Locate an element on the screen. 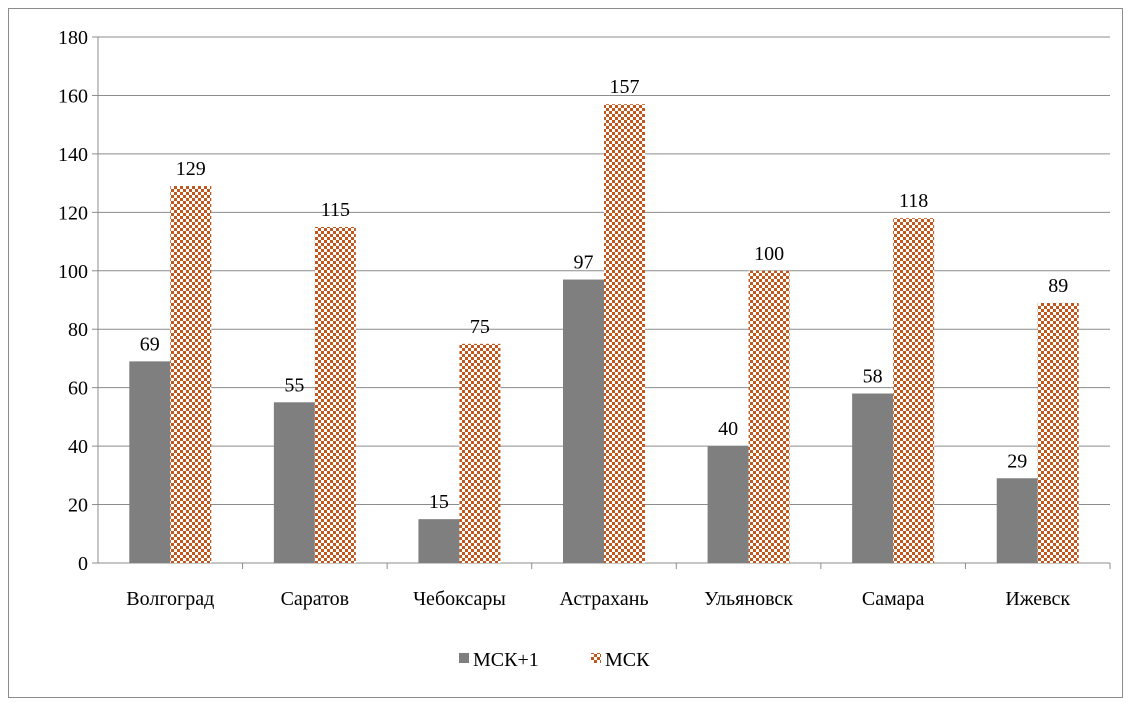 The image size is (1131, 702). data-label: 29 is located at coordinates (1017, 461).